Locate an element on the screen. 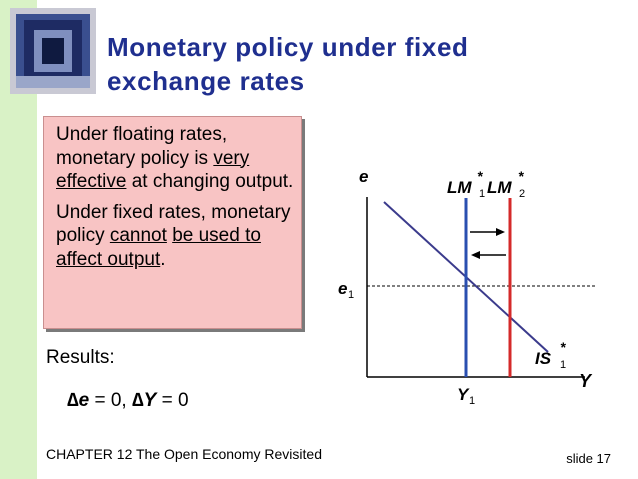 This screenshot has height=479, width=638. lm2-label: LM is located at coordinates (499, 187).